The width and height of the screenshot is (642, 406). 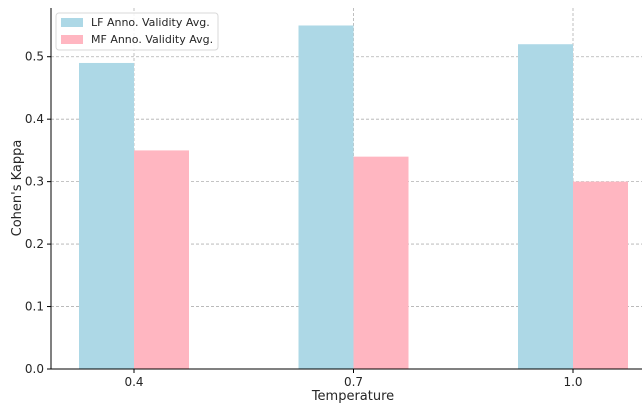 I want to click on bar-mf-1.0, so click(x=600, y=275).